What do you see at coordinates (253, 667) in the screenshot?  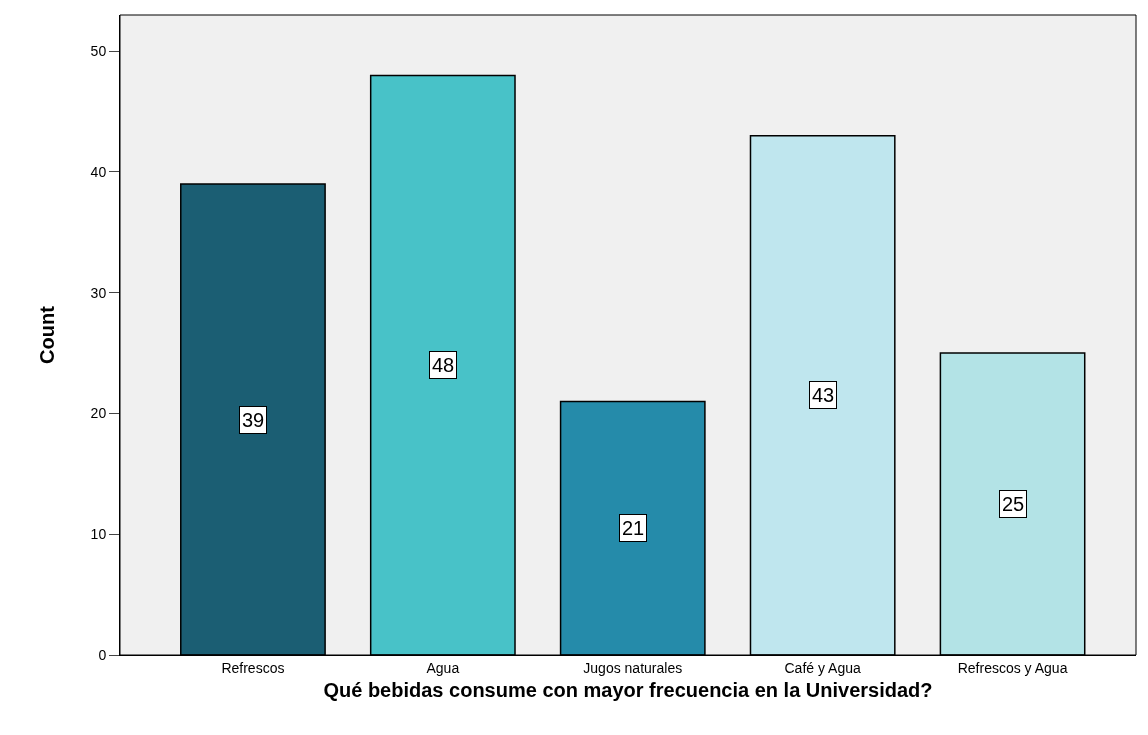 I see `x-tick-label: Refrescos` at bounding box center [253, 667].